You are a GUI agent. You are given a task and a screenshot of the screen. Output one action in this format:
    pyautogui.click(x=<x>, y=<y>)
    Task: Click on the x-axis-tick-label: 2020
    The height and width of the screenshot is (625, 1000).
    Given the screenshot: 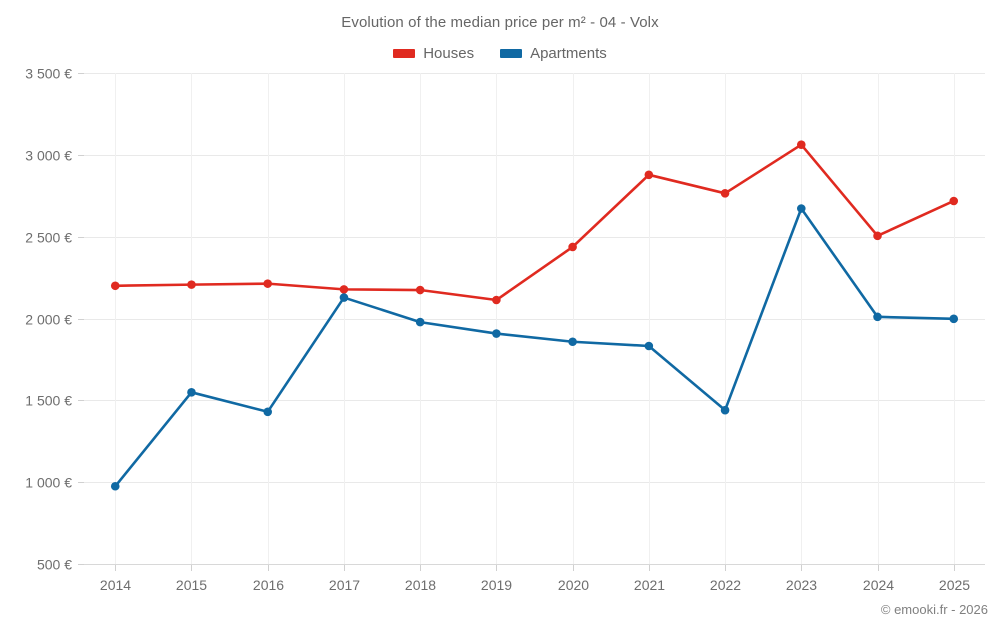 What is the action you would take?
    pyautogui.click(x=573, y=585)
    